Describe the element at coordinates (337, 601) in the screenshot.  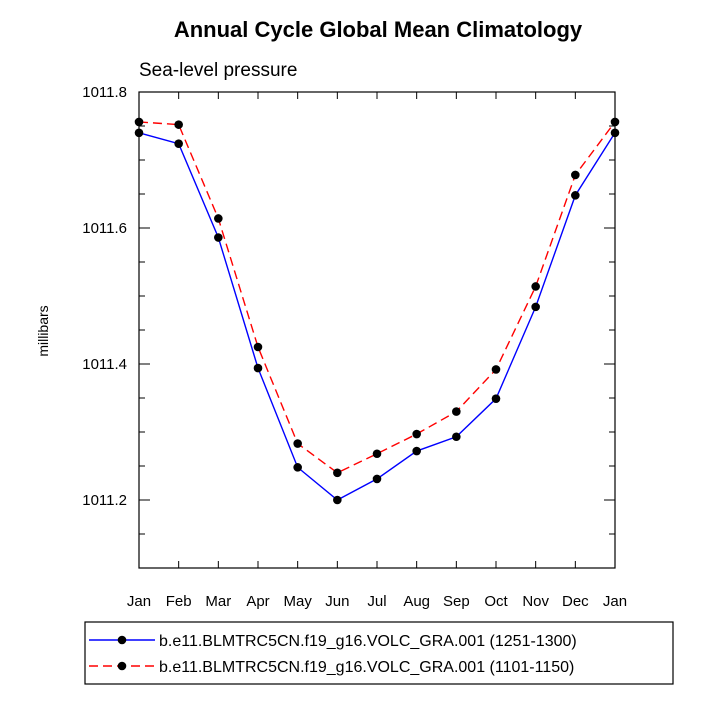
I see `x-tick-label: Jun` at that location.